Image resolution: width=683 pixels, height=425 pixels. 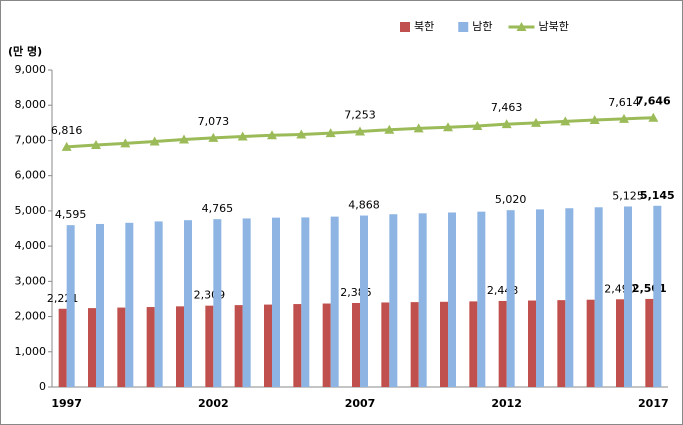 I want to click on y-tick-label: 2,000, so click(x=31, y=316).